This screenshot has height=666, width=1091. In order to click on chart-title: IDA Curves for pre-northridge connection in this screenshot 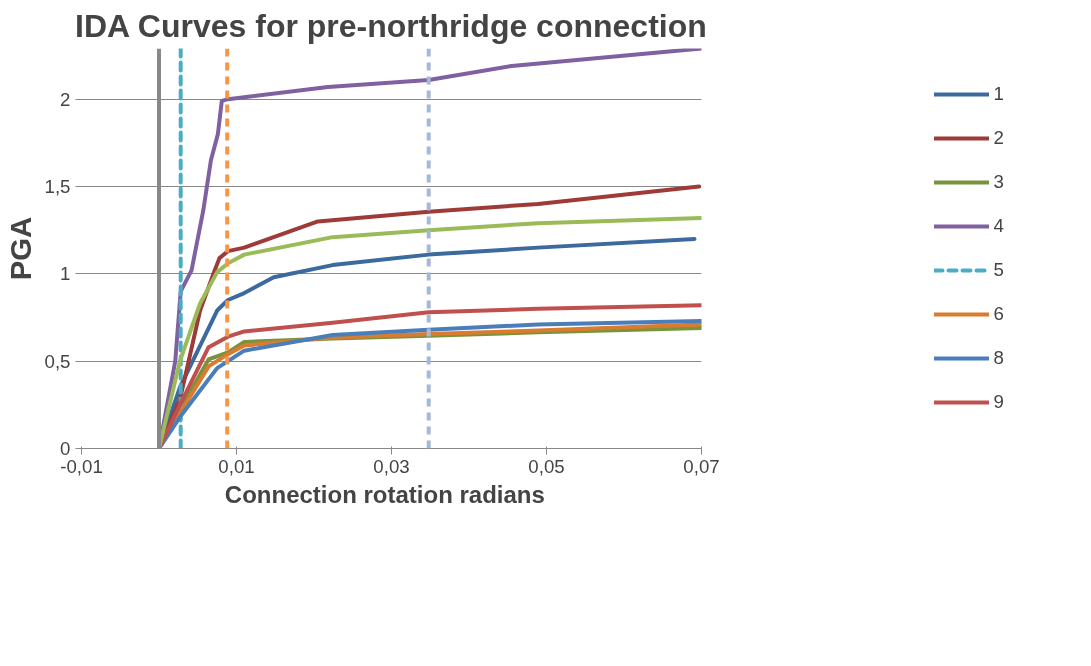, I will do `click(391, 25)`.